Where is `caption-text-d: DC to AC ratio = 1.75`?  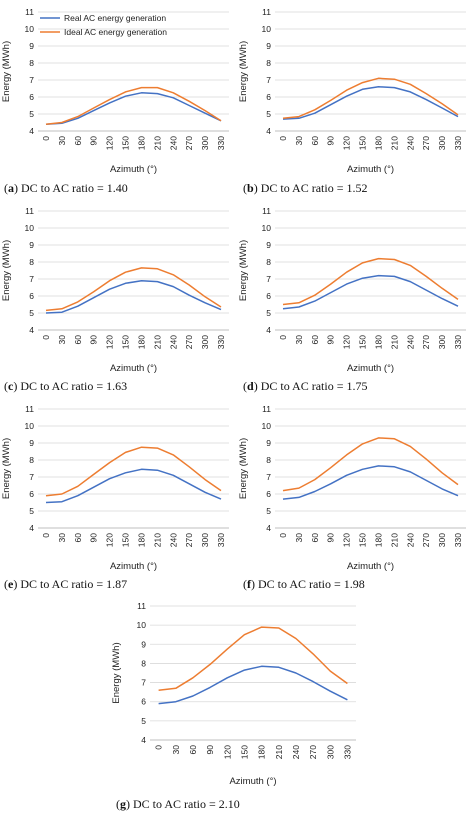 caption-text-d: DC to AC ratio = 1.75 is located at coordinates (312, 386).